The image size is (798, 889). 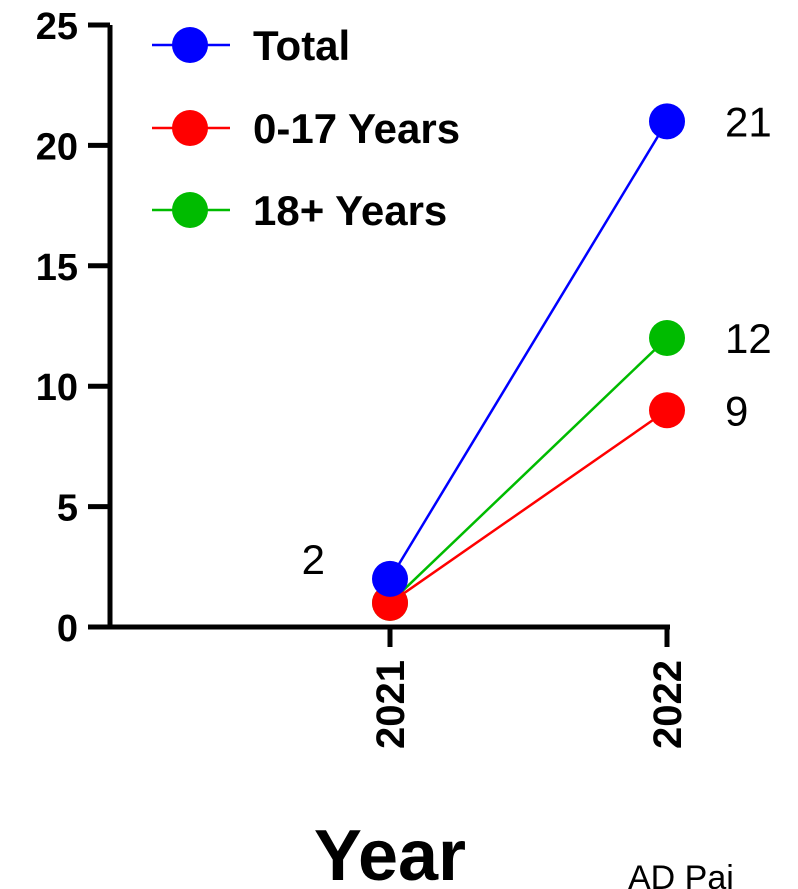 What do you see at coordinates (668, 704) in the screenshot?
I see `x-tick-label: 2022` at bounding box center [668, 704].